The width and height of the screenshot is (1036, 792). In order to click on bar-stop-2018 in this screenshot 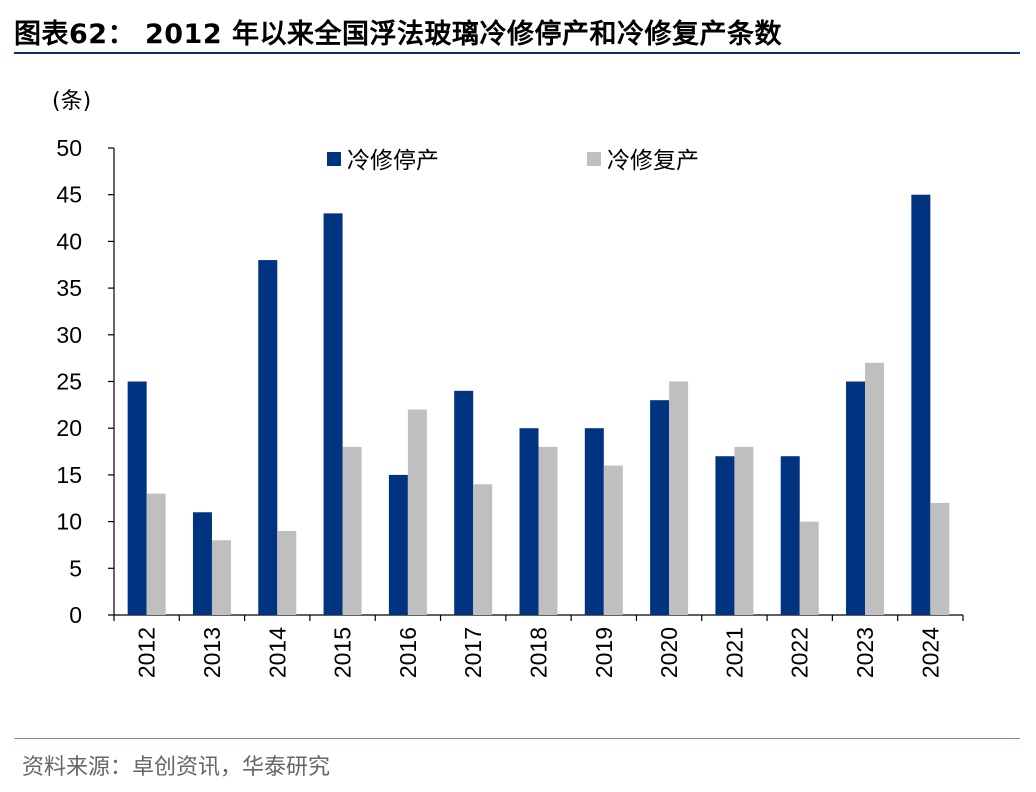, I will do `click(529, 521)`.